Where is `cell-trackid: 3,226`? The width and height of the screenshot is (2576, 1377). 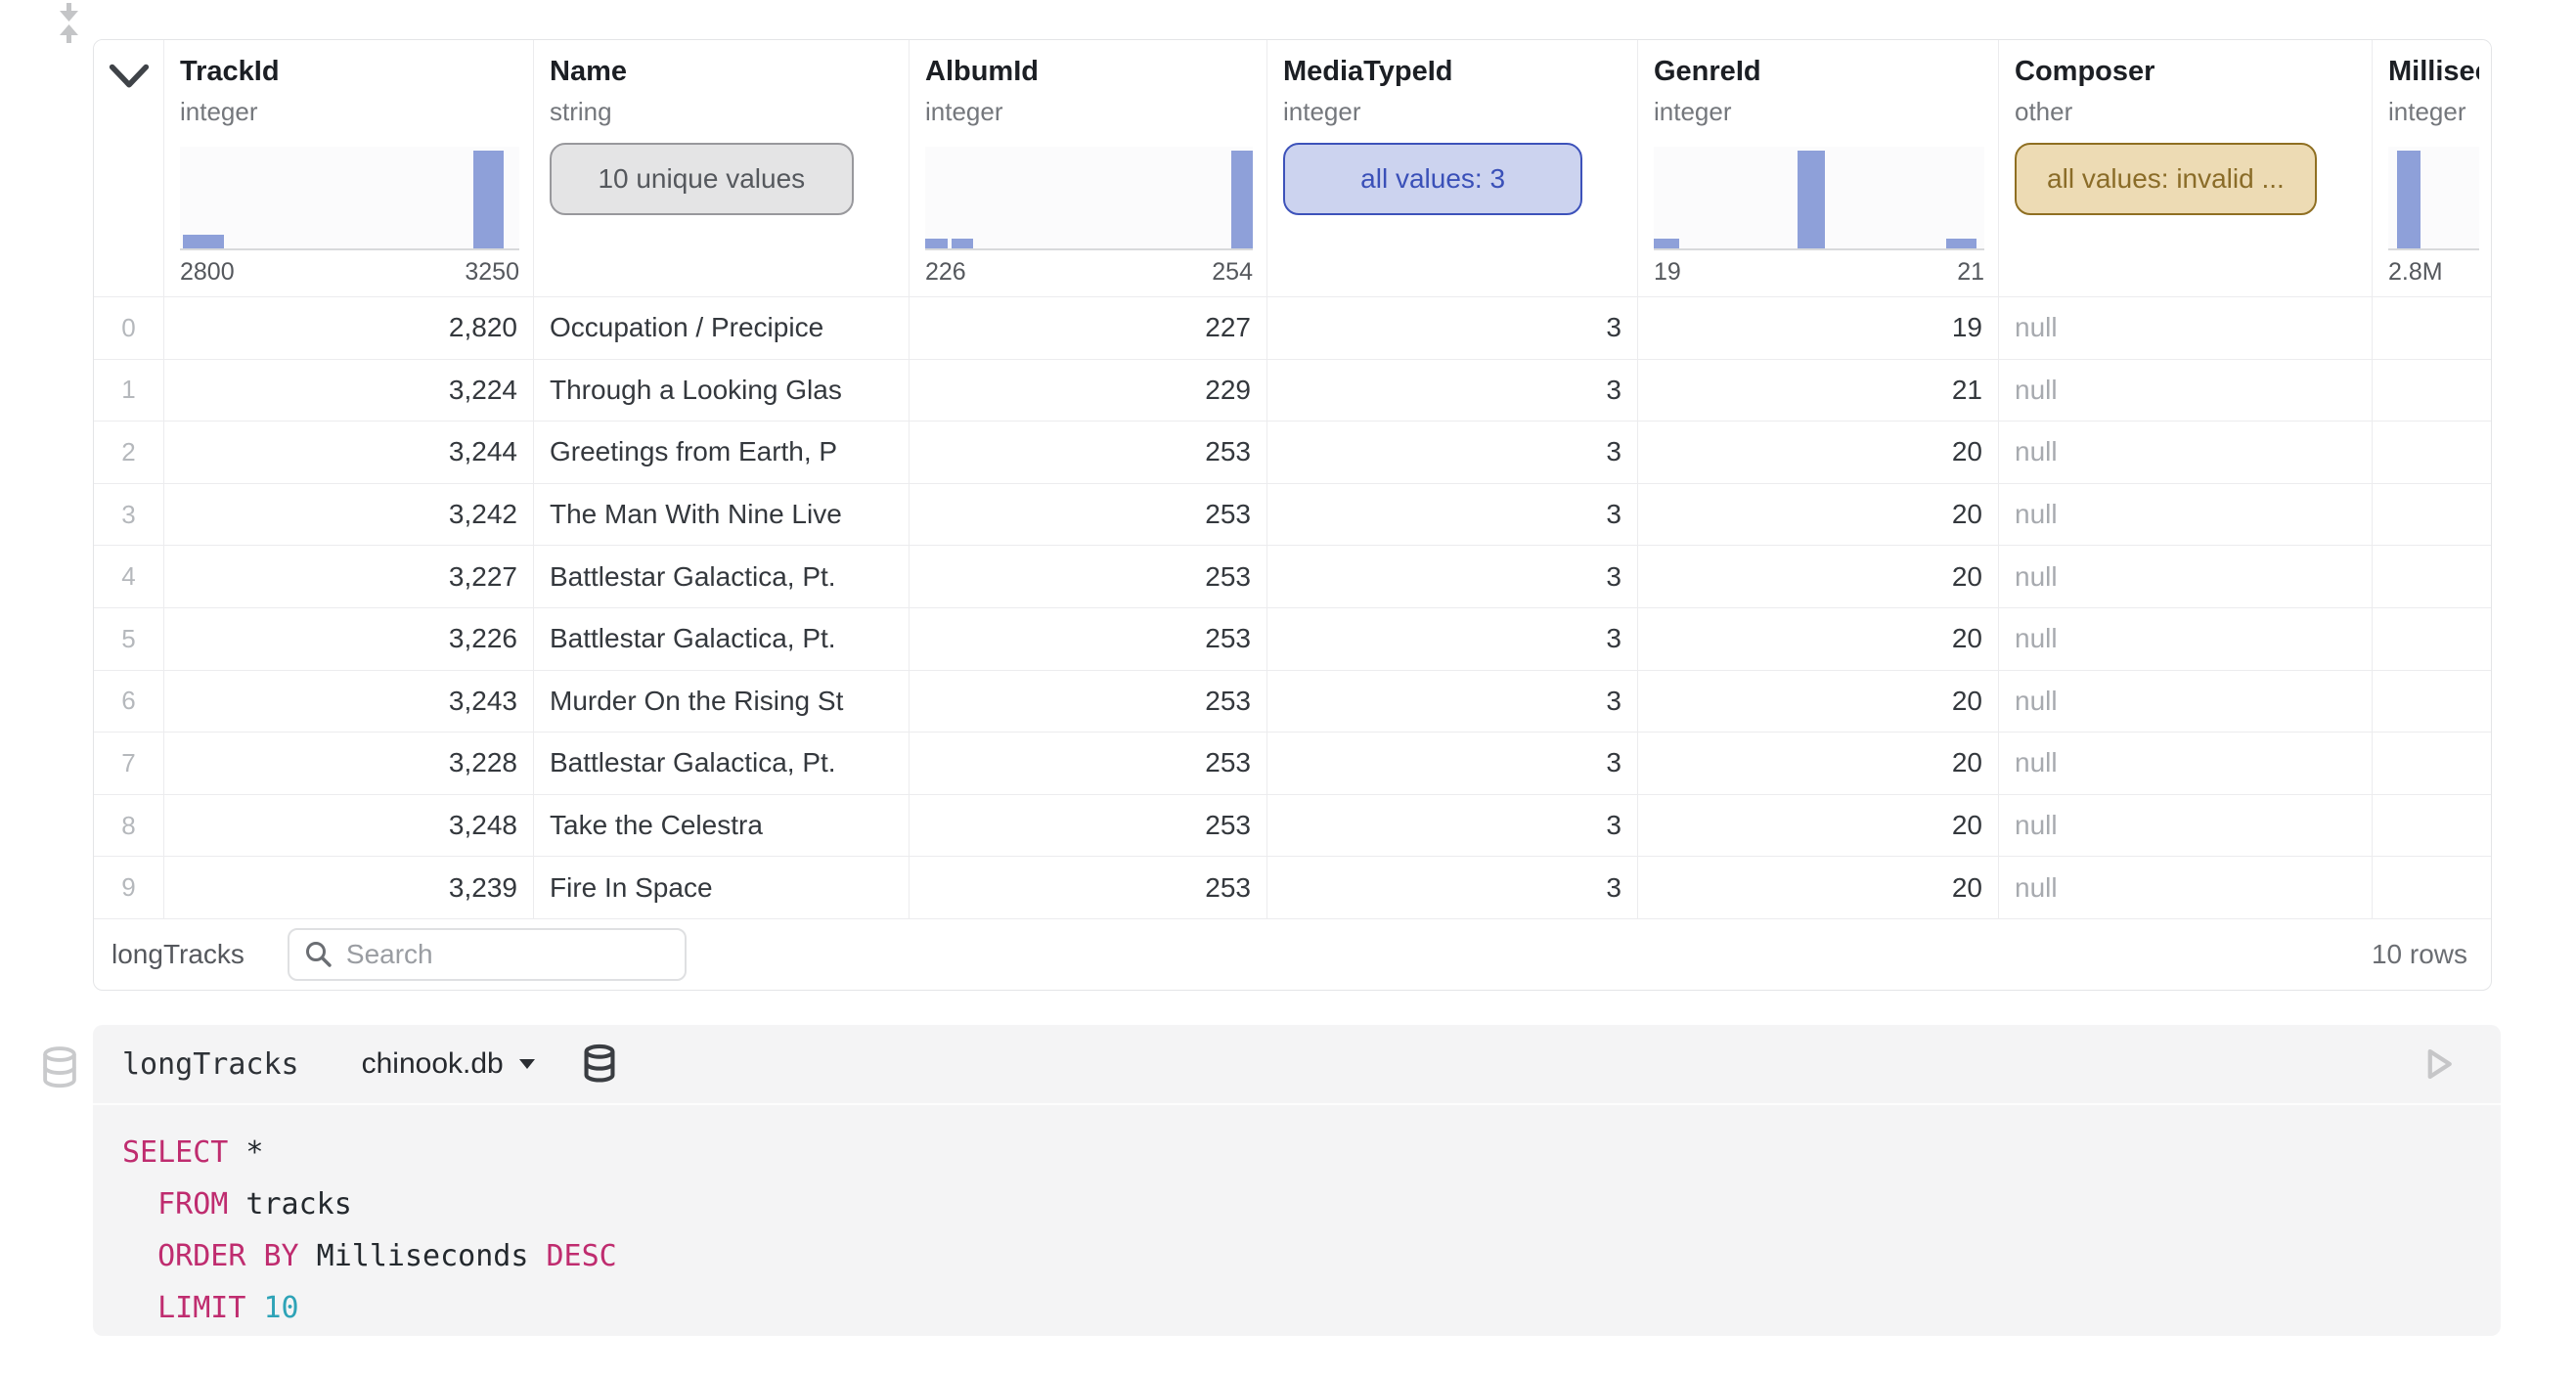
cell-trackid: 3,226 is located at coordinates (349, 638).